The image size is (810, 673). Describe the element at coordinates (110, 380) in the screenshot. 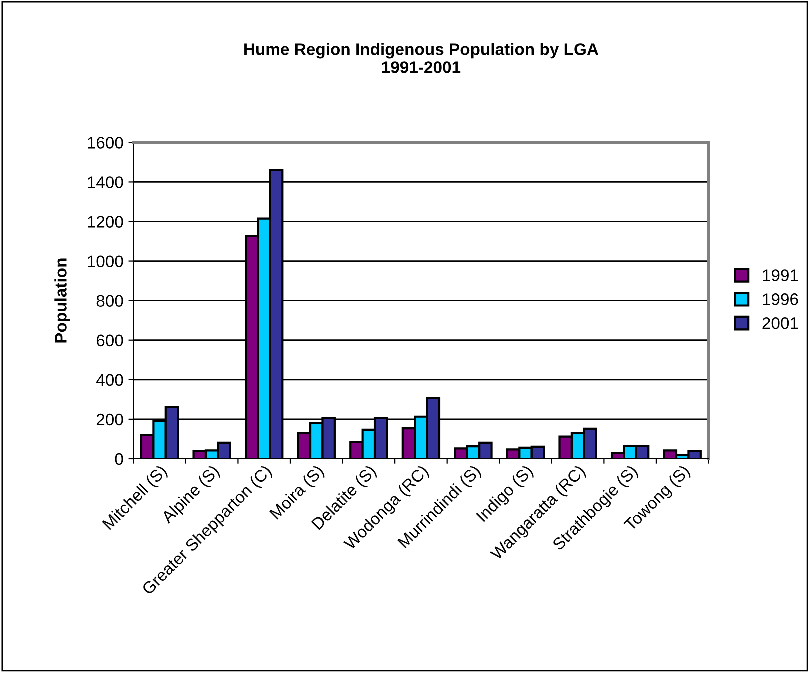

I see `y-tick-label: 400` at that location.